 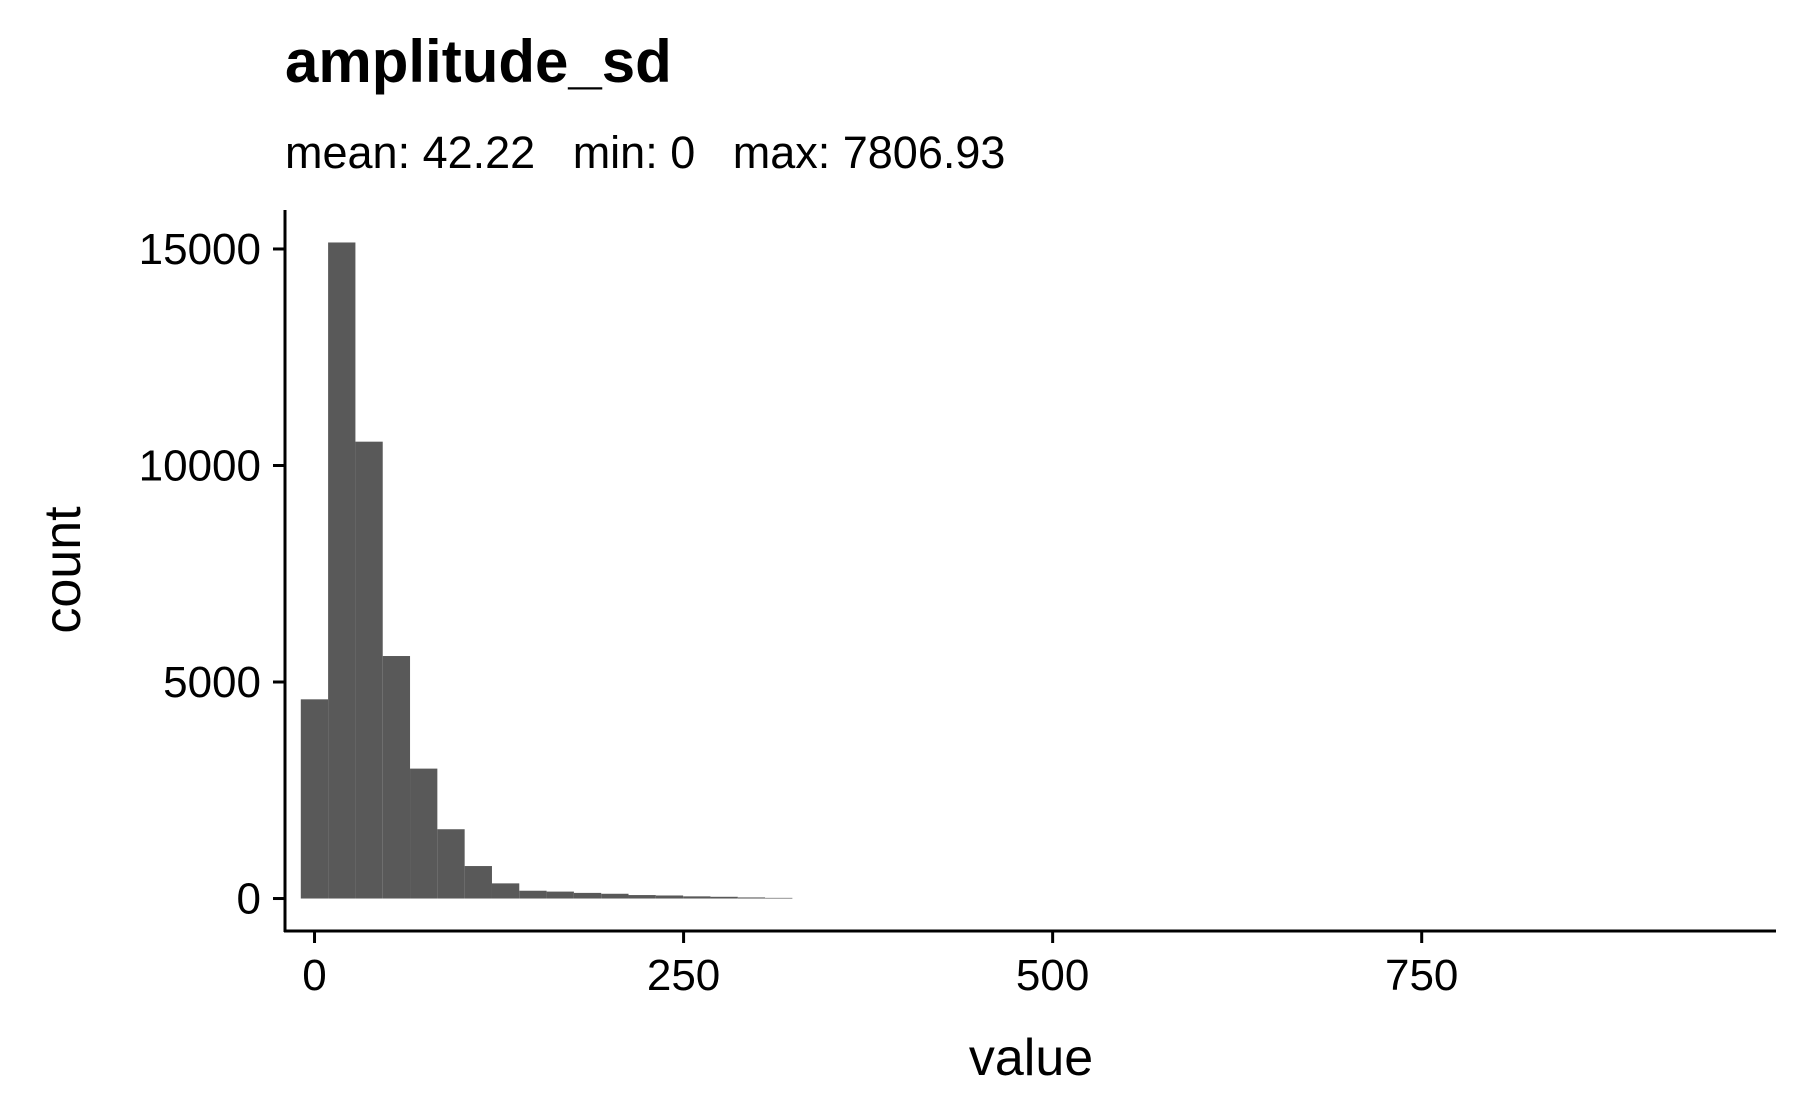 What do you see at coordinates (314, 975) in the screenshot?
I see `x-tick-label: 0` at bounding box center [314, 975].